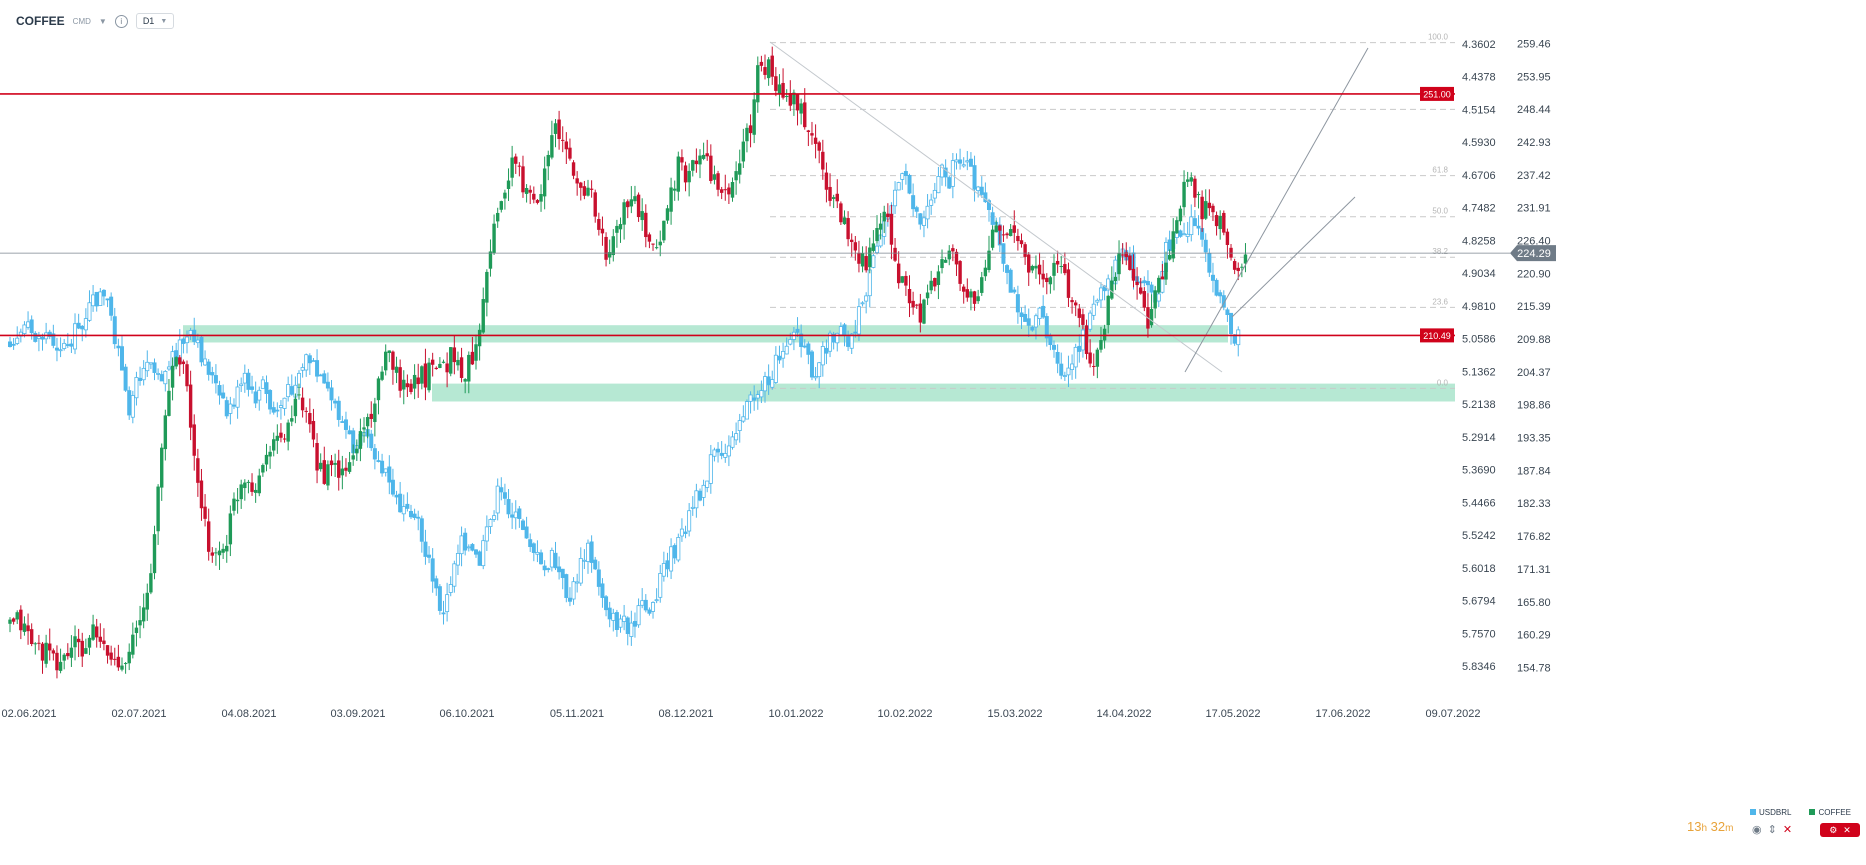 Image resolution: width=1866 pixels, height=865 pixels. What do you see at coordinates (1757, 830) in the screenshot?
I see `eye-icon: ◉` at bounding box center [1757, 830].